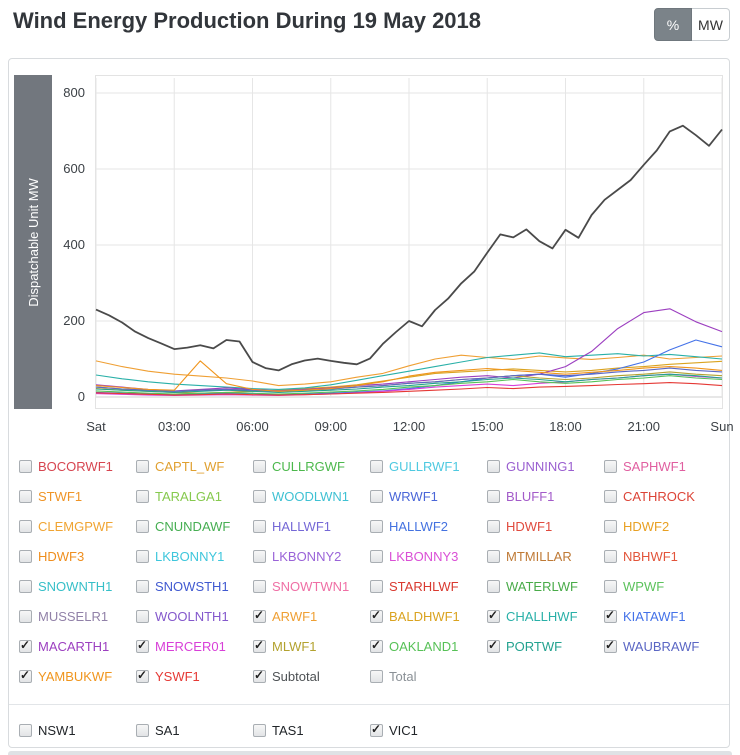  I want to click on farm-checkbox-Subtotal, so click(259, 675).